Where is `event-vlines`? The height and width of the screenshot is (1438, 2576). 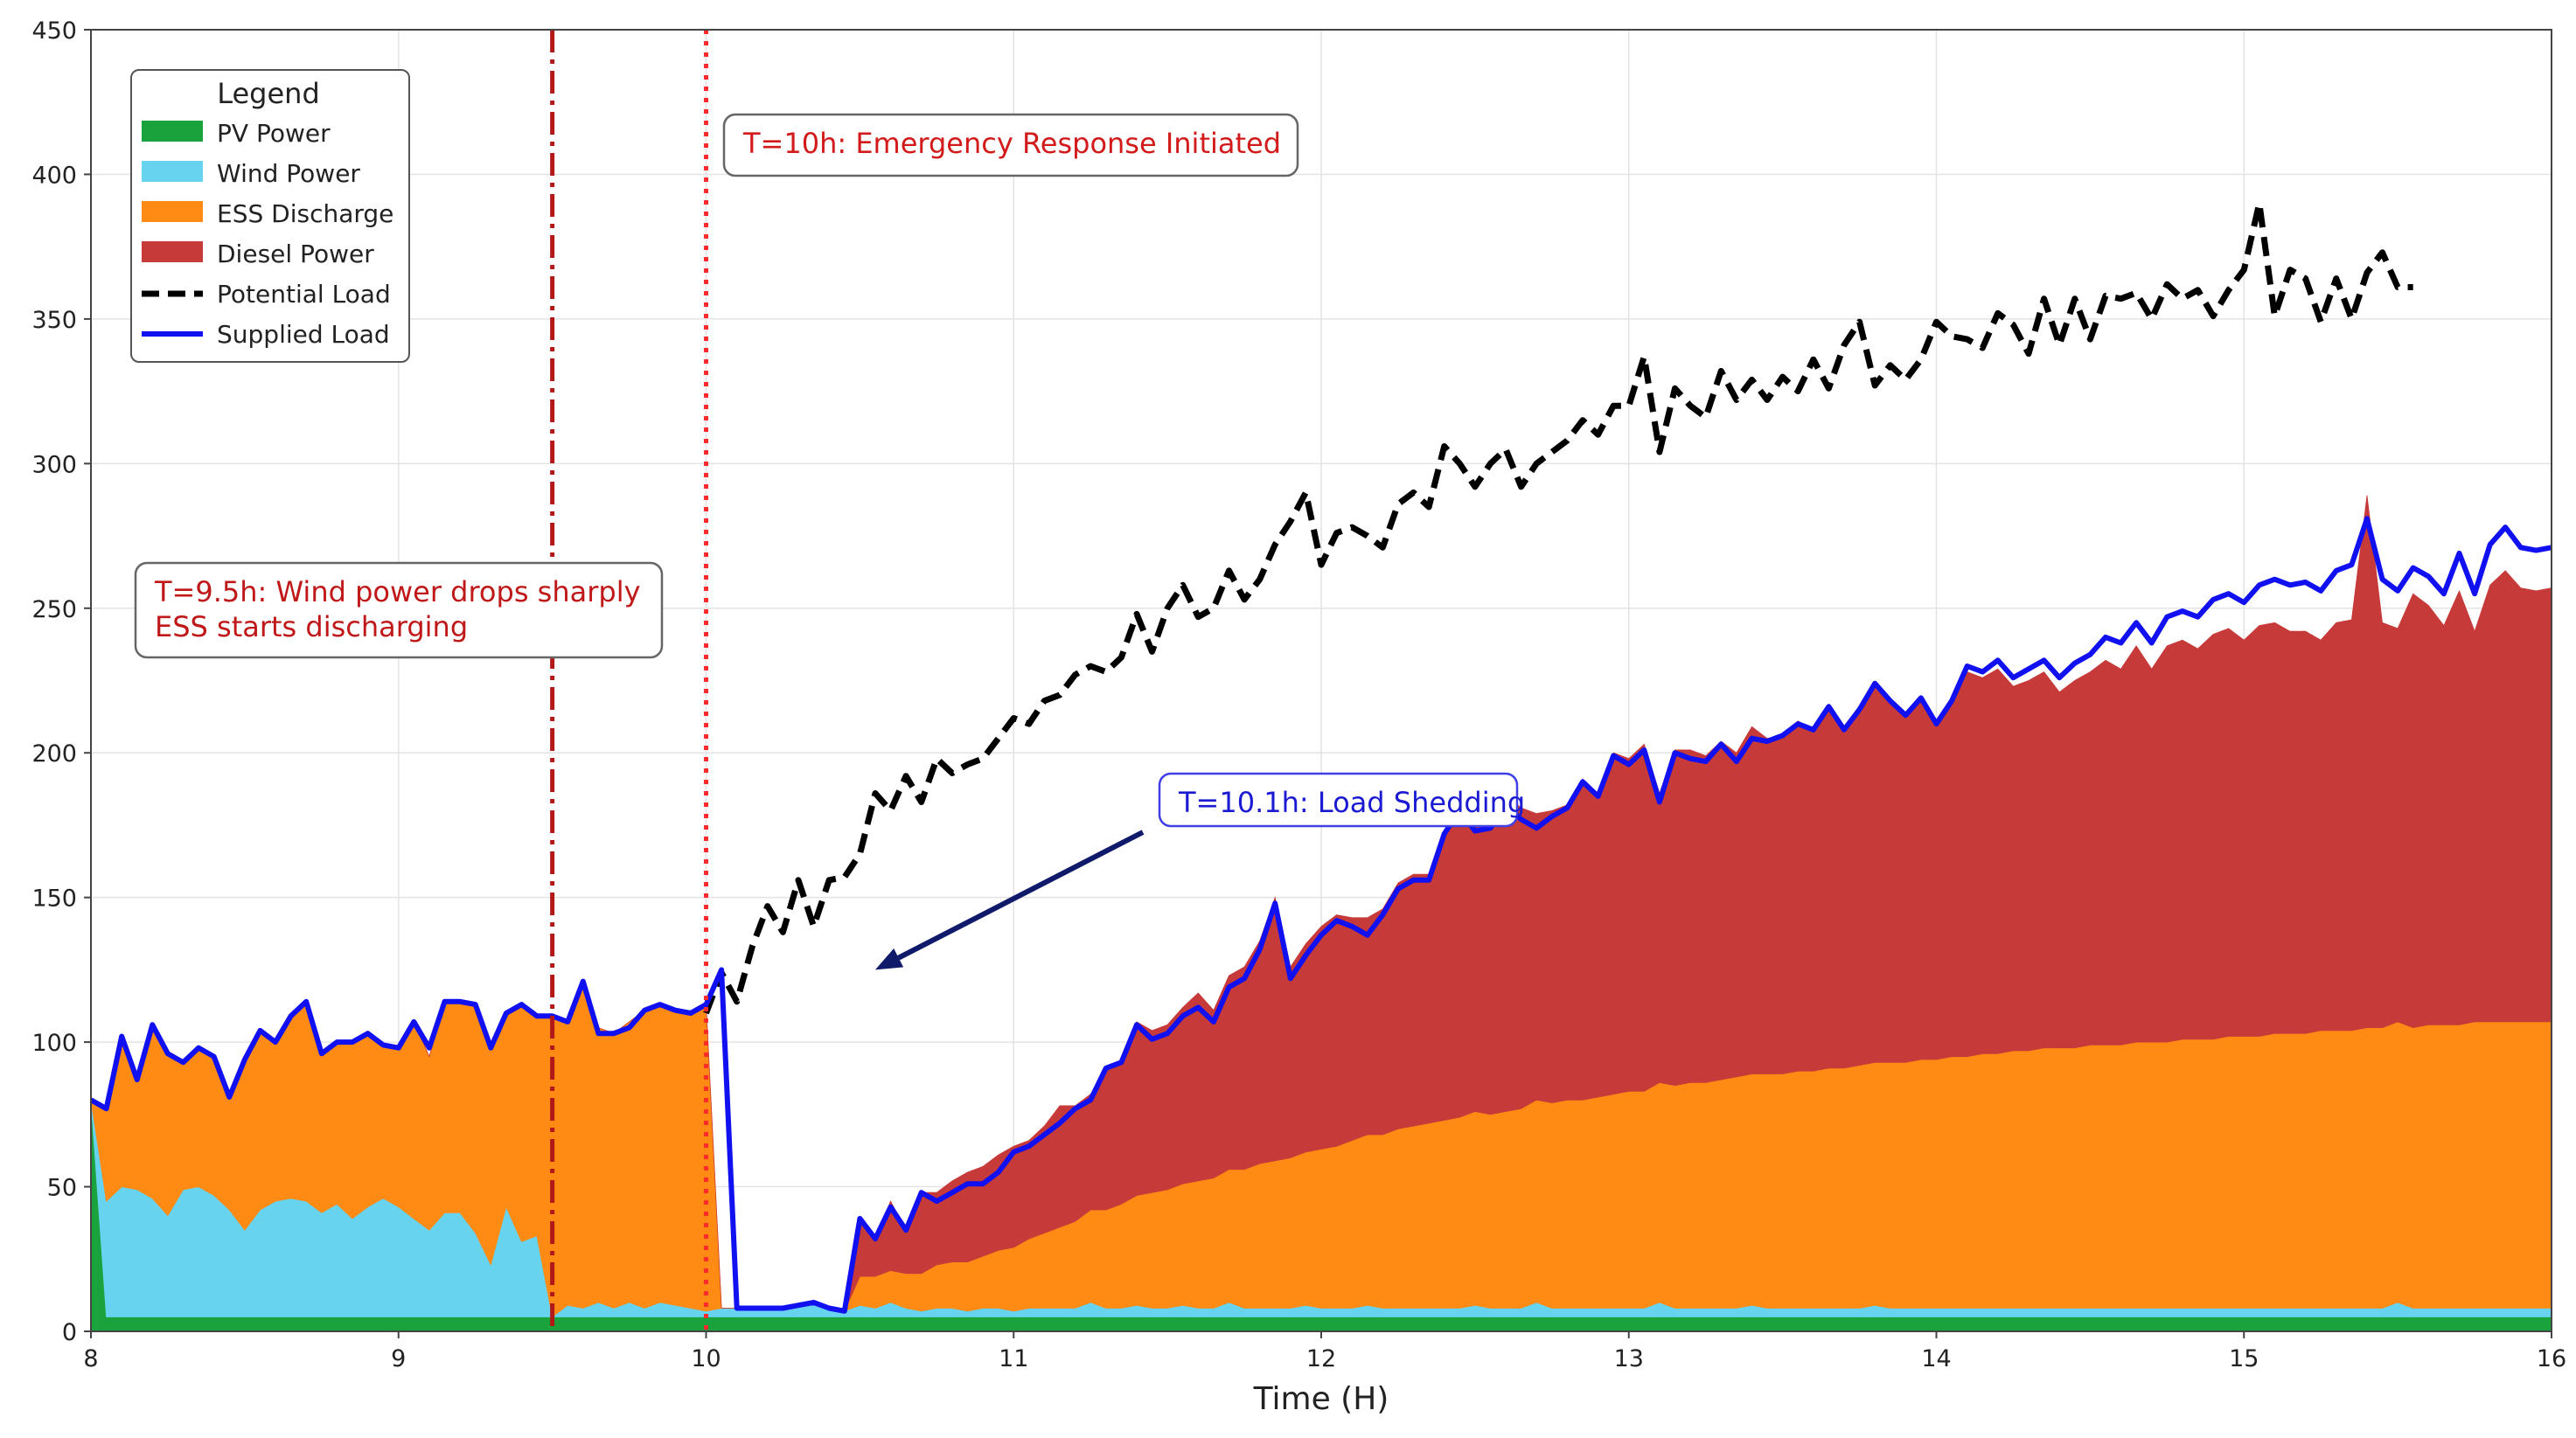 event-vlines is located at coordinates (629, 680).